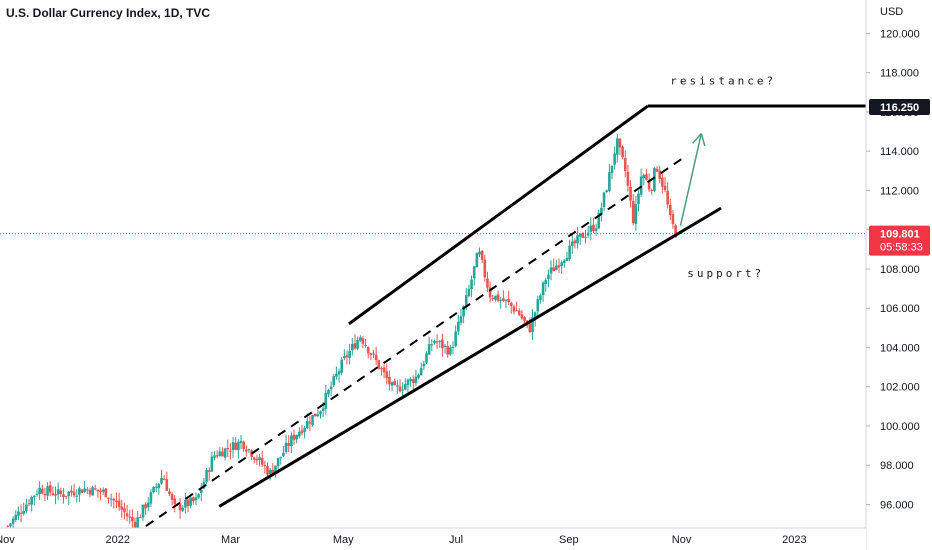 This screenshot has width=932, height=550. What do you see at coordinates (108, 13) in the screenshot?
I see `chart-title: U.S. Dollar Currency Index, 1D, TVC` at bounding box center [108, 13].